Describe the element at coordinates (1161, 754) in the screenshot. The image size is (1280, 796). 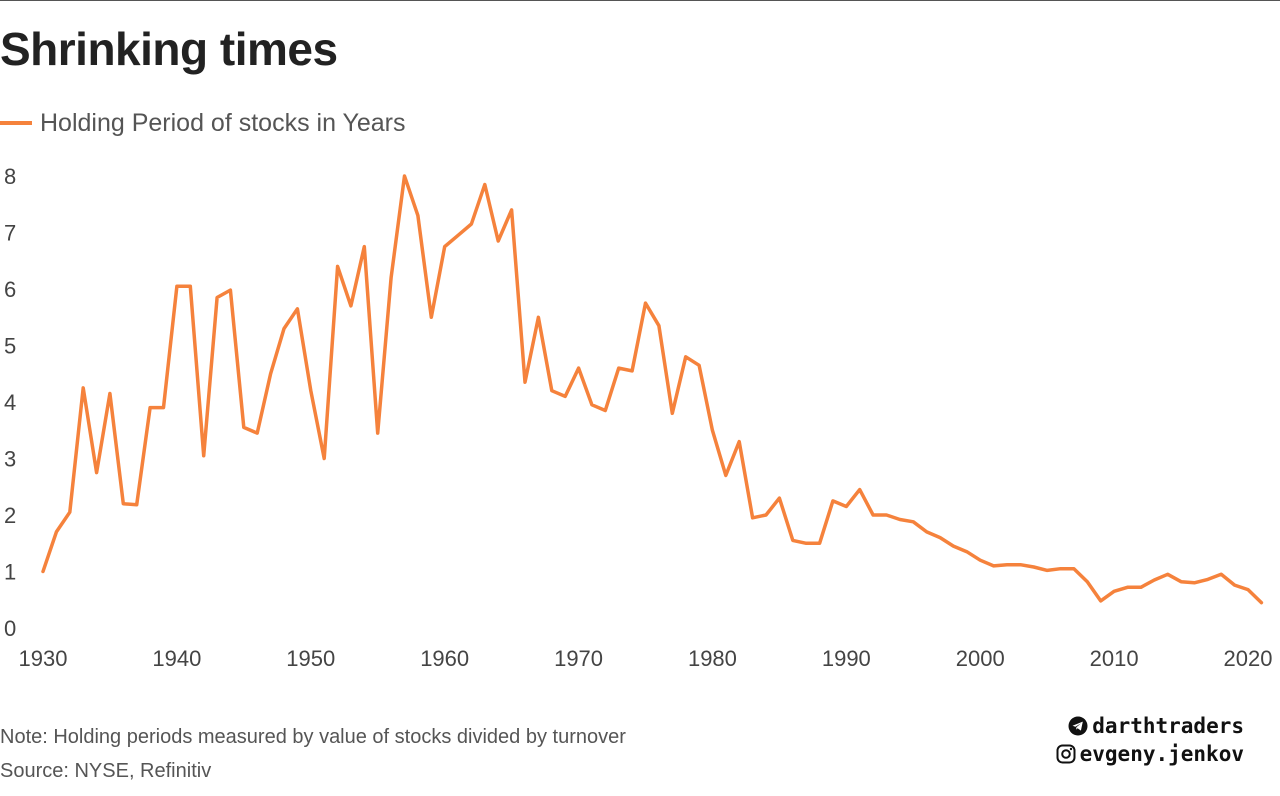
I see `instagram-handle-text: evgeny.jenkov` at that location.